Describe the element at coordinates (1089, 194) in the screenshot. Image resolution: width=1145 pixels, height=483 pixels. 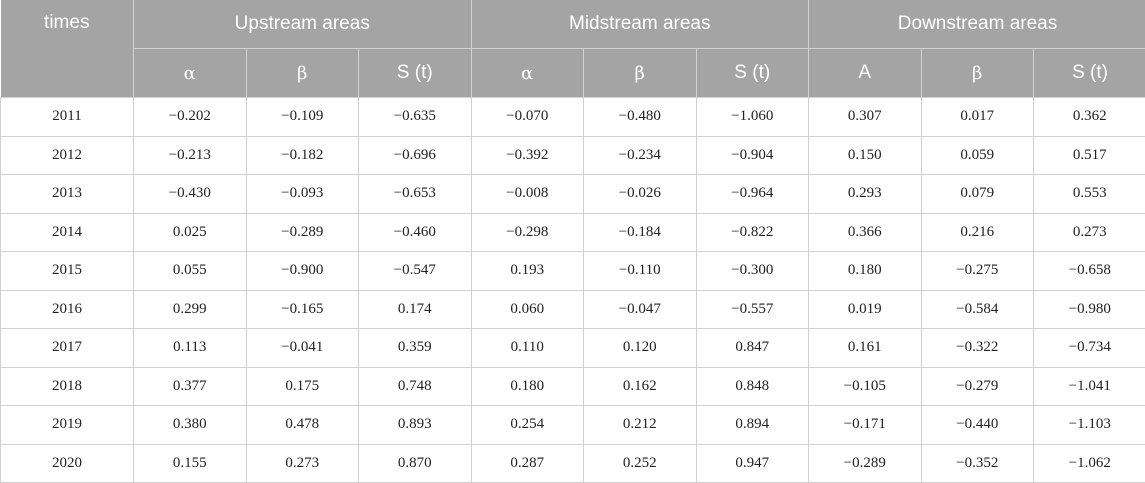
I see `value-cell: 0.553` at that location.